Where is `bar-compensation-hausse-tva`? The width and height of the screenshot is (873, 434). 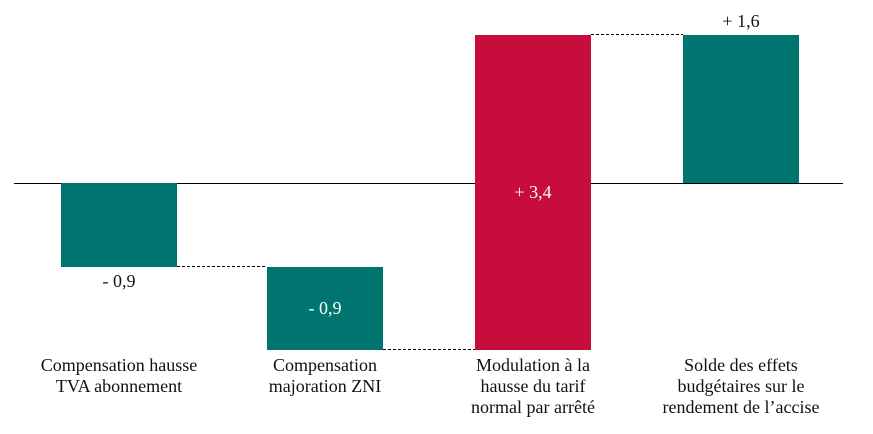 bar-compensation-hausse-tva is located at coordinates (119, 225).